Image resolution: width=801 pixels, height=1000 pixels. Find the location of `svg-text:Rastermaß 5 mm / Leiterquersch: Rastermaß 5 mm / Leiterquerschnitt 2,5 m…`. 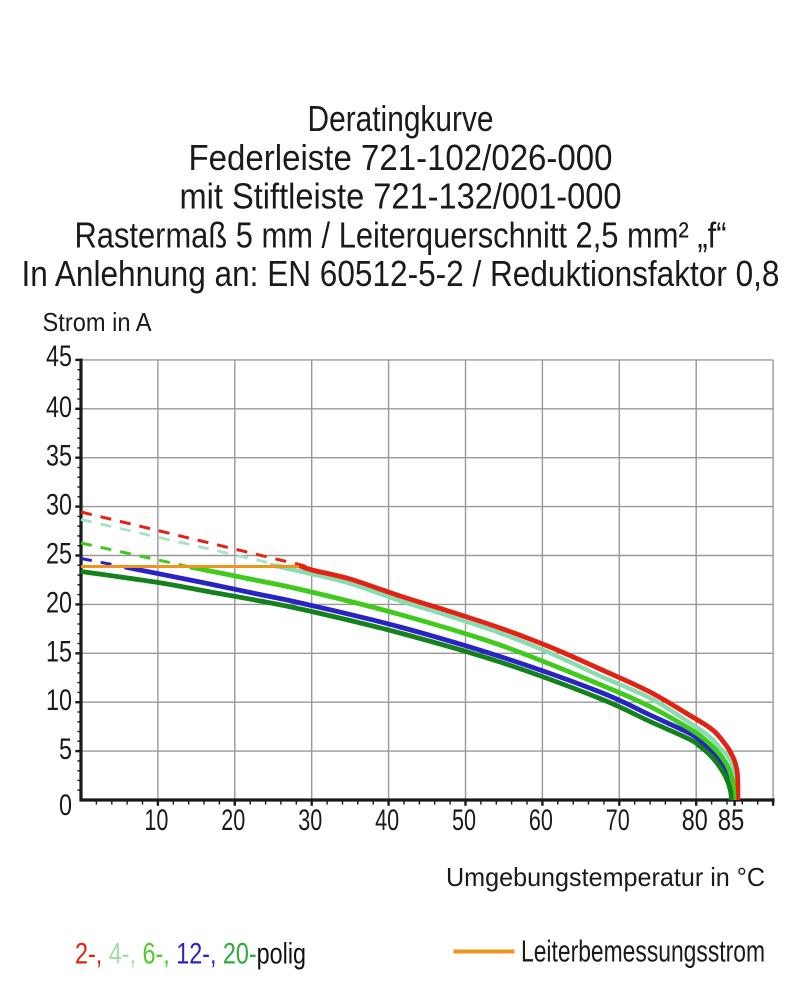

svg-text:Rastermaß 5 mm / Leiterquersch: Rastermaß 5 mm / Leiterquerschnitt 2,5 m… is located at coordinates (401, 234).